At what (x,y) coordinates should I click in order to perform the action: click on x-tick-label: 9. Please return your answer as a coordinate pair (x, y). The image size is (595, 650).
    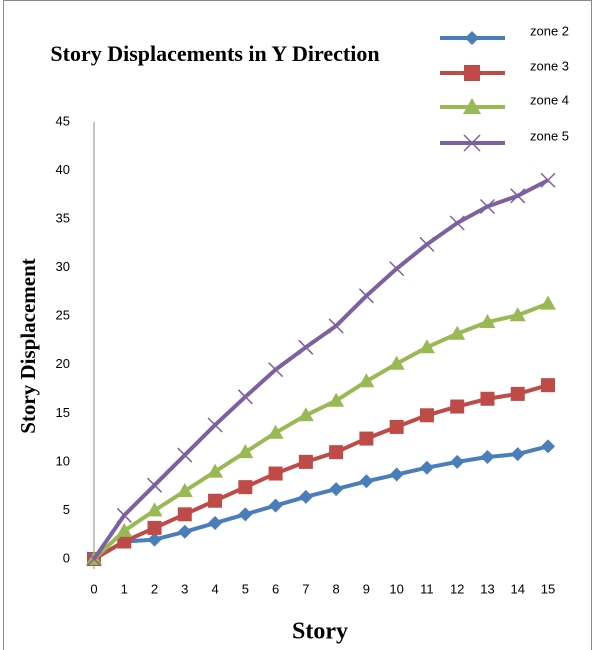
    Looking at the image, I should click on (366, 588).